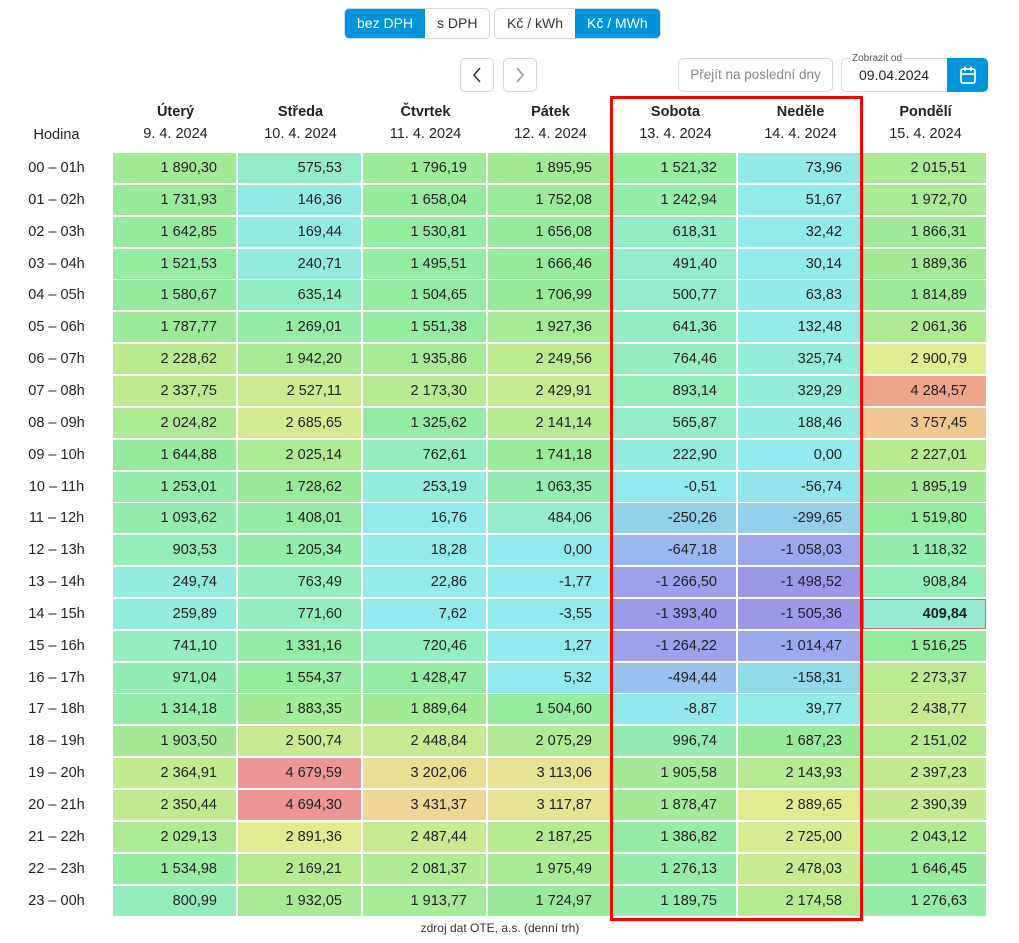 The image size is (1019, 943). Describe the element at coordinates (617, 23) in the screenshot. I see `unit-mwh-button: Kč / MWh` at that location.